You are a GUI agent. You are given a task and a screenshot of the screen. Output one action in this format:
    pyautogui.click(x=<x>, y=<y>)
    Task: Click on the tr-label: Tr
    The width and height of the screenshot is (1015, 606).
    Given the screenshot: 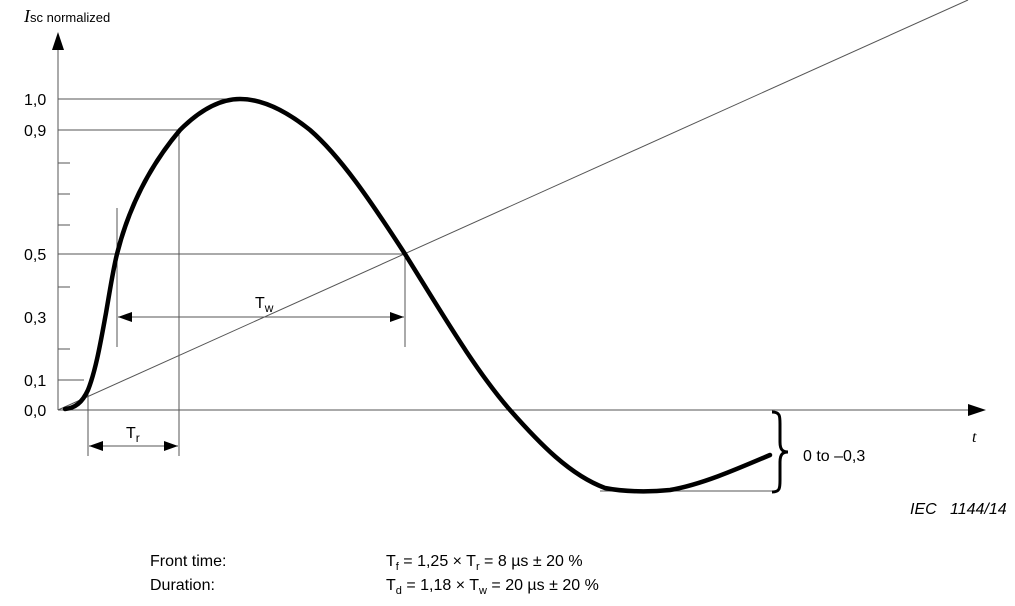 What is the action you would take?
    pyautogui.click(x=133, y=435)
    